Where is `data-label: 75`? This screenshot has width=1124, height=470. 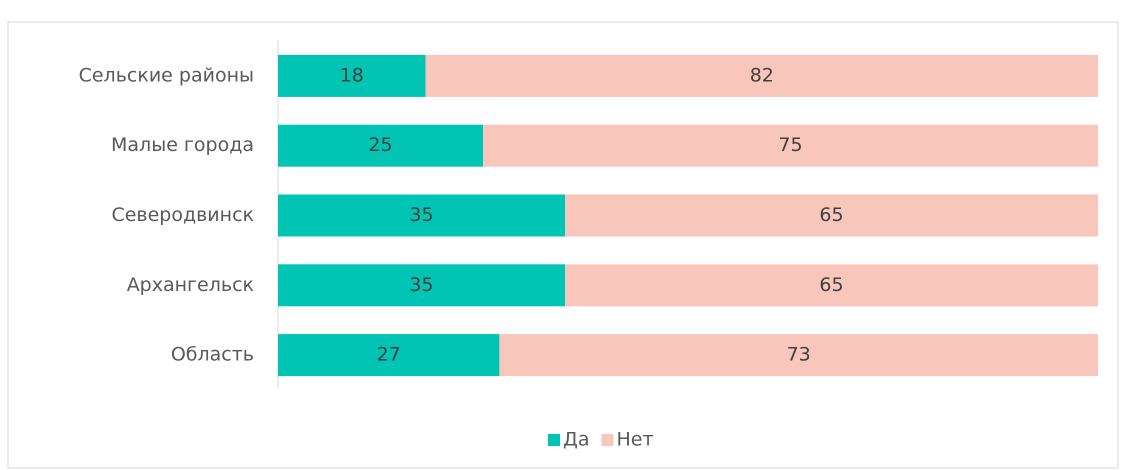
data-label: 75 is located at coordinates (790, 145).